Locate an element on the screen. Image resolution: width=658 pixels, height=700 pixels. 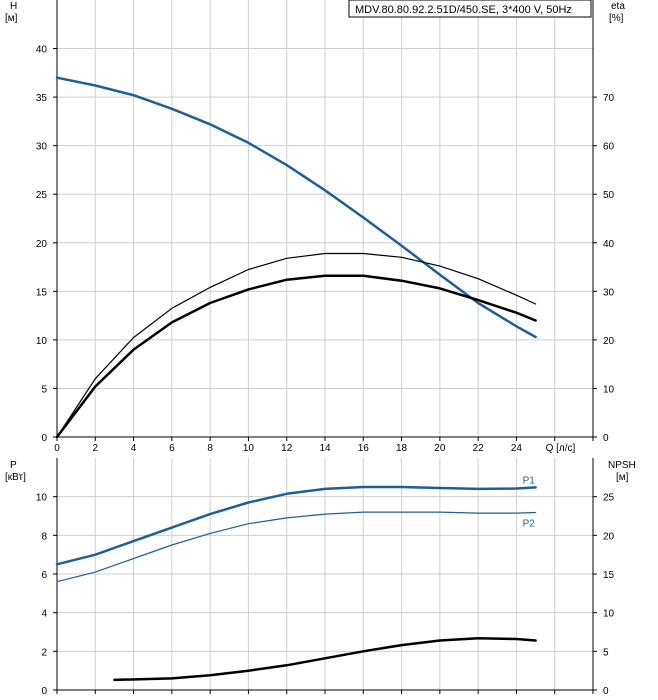
x-tick-label-8: 16 is located at coordinates (364, 448).